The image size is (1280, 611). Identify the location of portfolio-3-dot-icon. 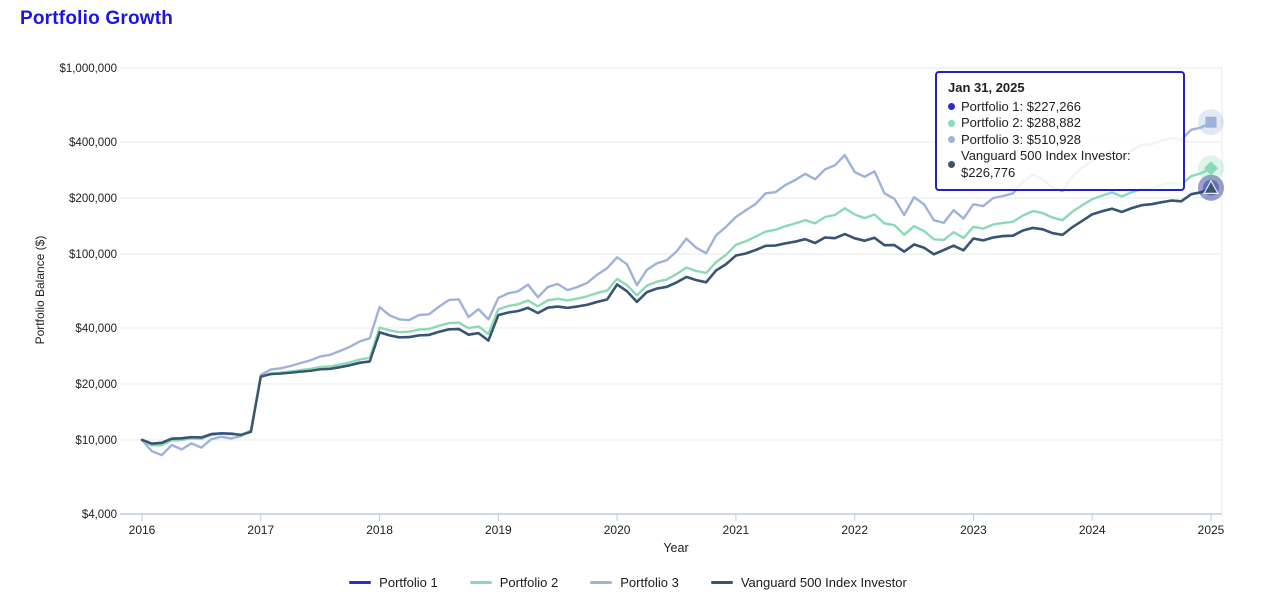
(951, 140).